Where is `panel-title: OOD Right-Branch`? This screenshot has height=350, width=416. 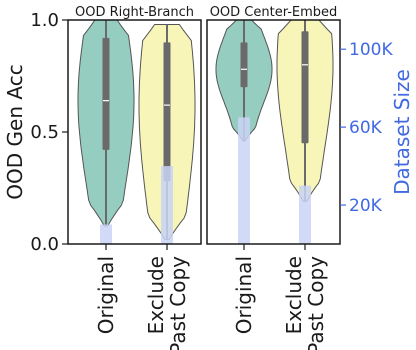 panel-title: OOD Right-Branch is located at coordinates (134, 12).